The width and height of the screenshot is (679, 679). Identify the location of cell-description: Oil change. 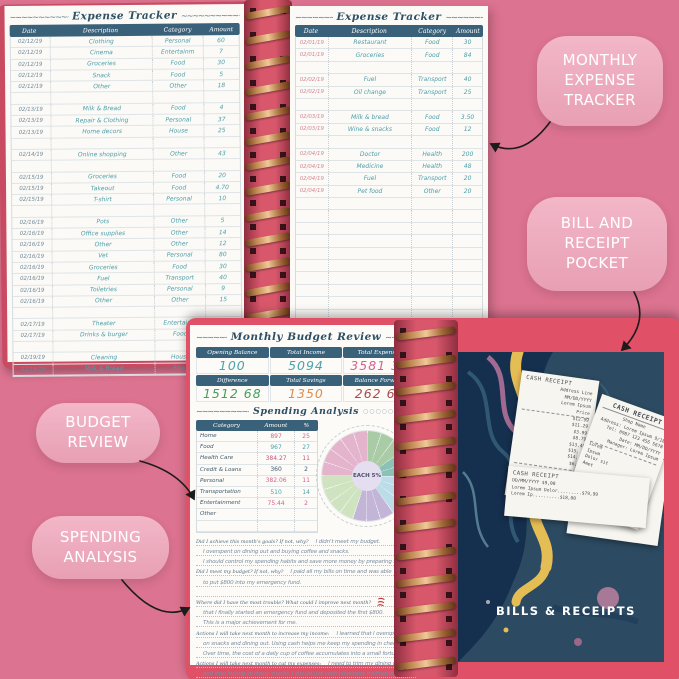
(369, 92).